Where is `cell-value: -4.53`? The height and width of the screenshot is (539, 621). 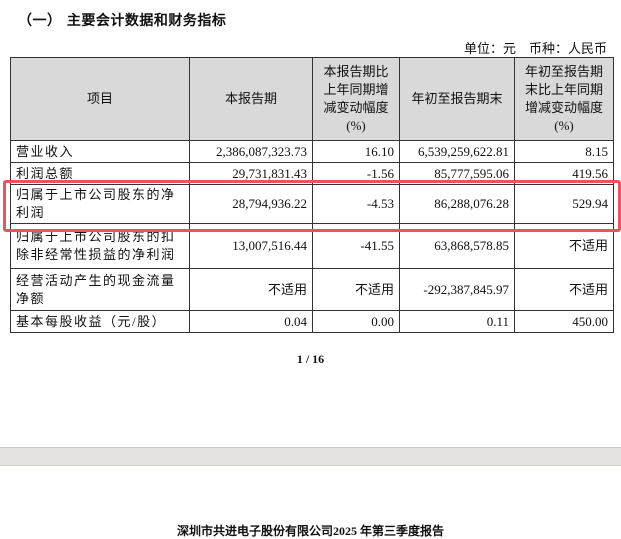
cell-value: -4.53 is located at coordinates (356, 204).